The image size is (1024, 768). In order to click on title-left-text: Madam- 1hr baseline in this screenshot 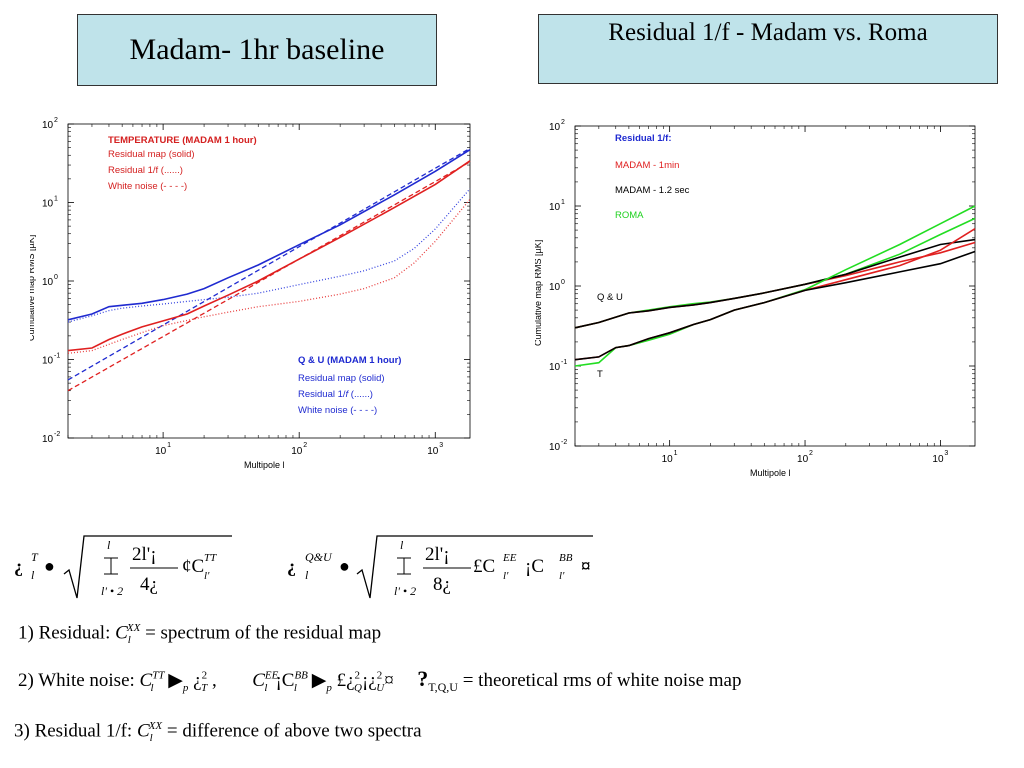, I will do `click(257, 49)`.